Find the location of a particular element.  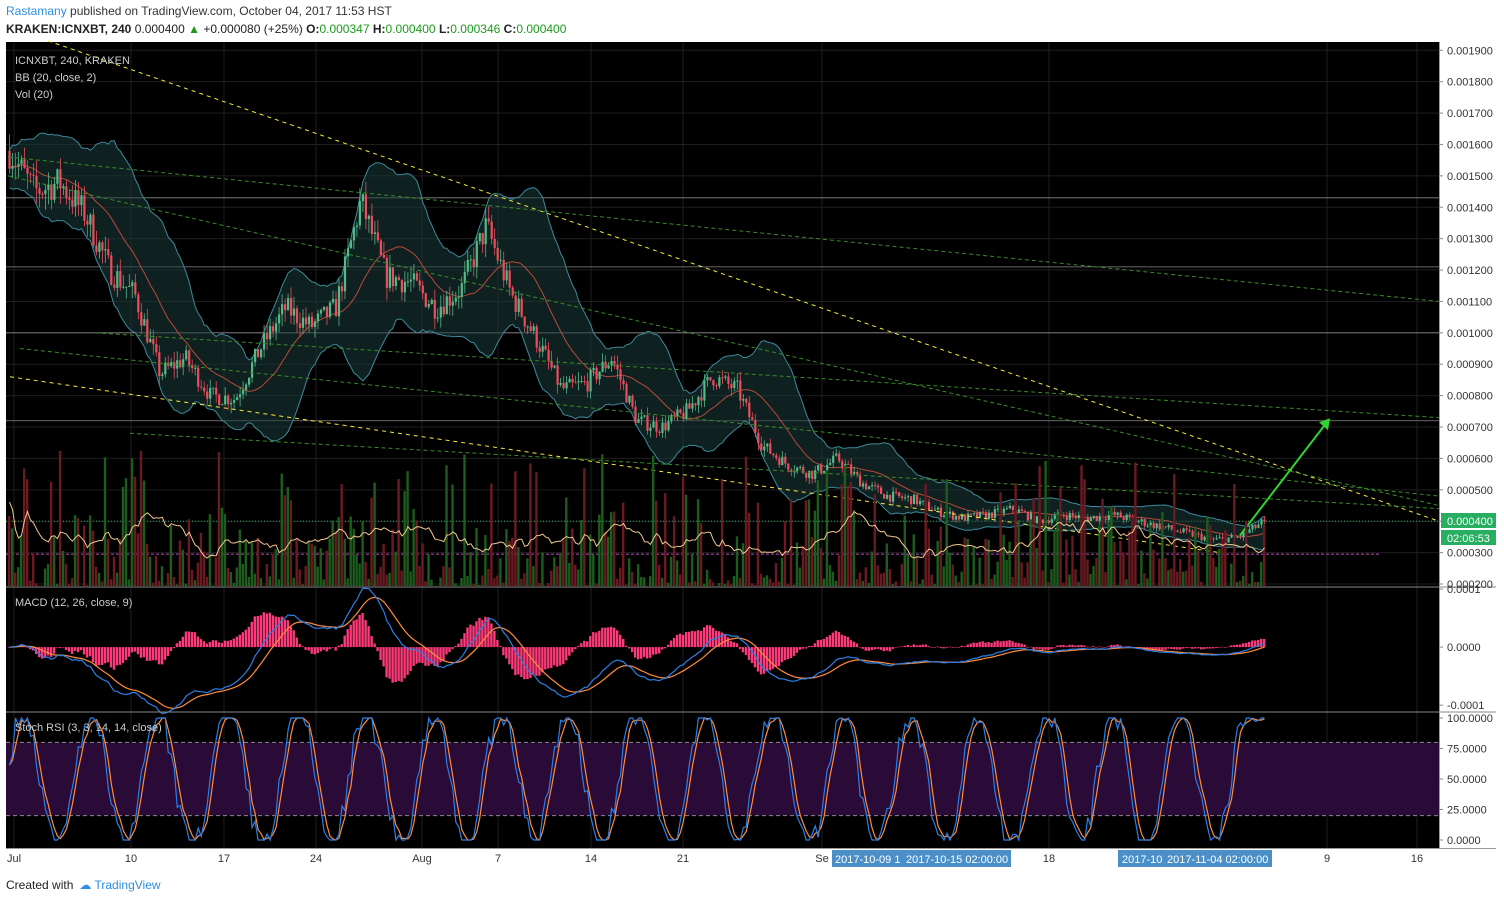

macd-pane is located at coordinates (637, 651).